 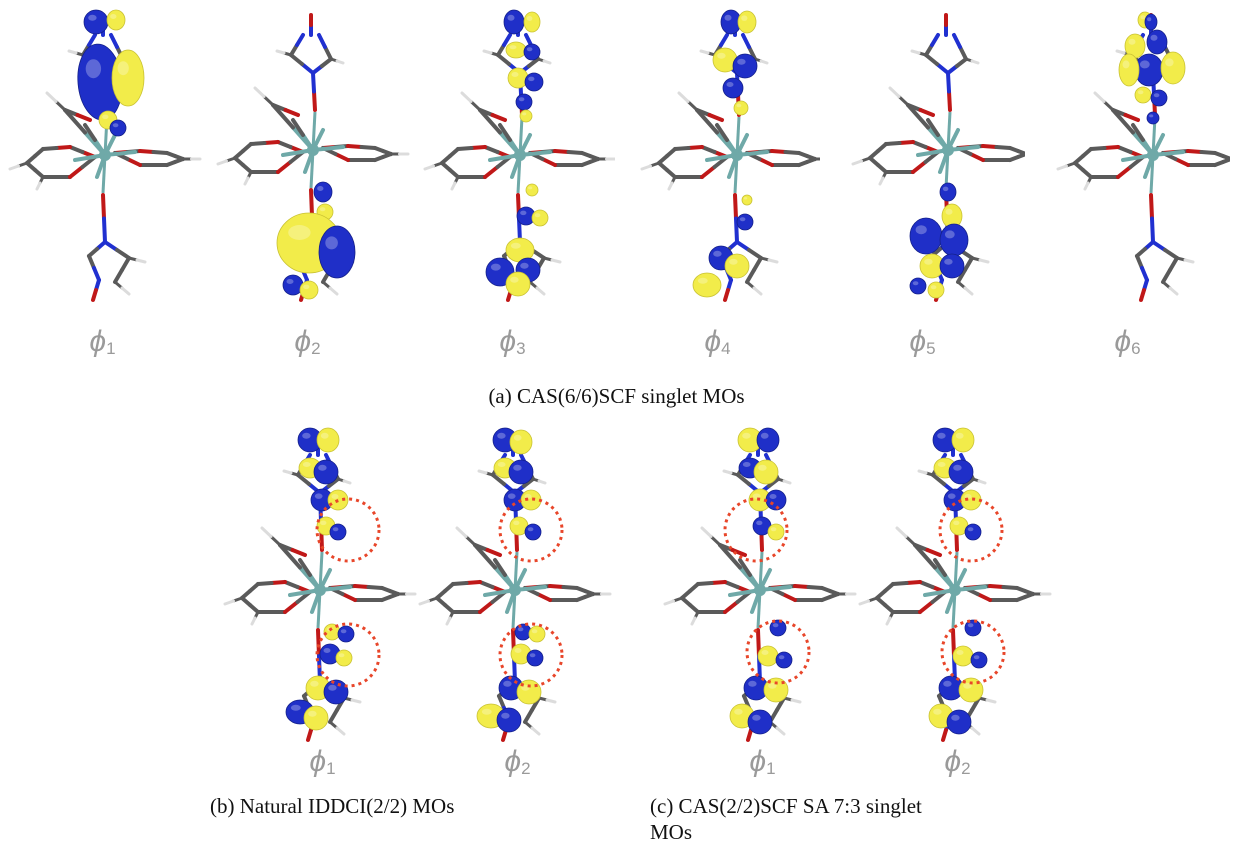 I want to click on mo-a-phi1: ϕ1, so click(x=102, y=185).